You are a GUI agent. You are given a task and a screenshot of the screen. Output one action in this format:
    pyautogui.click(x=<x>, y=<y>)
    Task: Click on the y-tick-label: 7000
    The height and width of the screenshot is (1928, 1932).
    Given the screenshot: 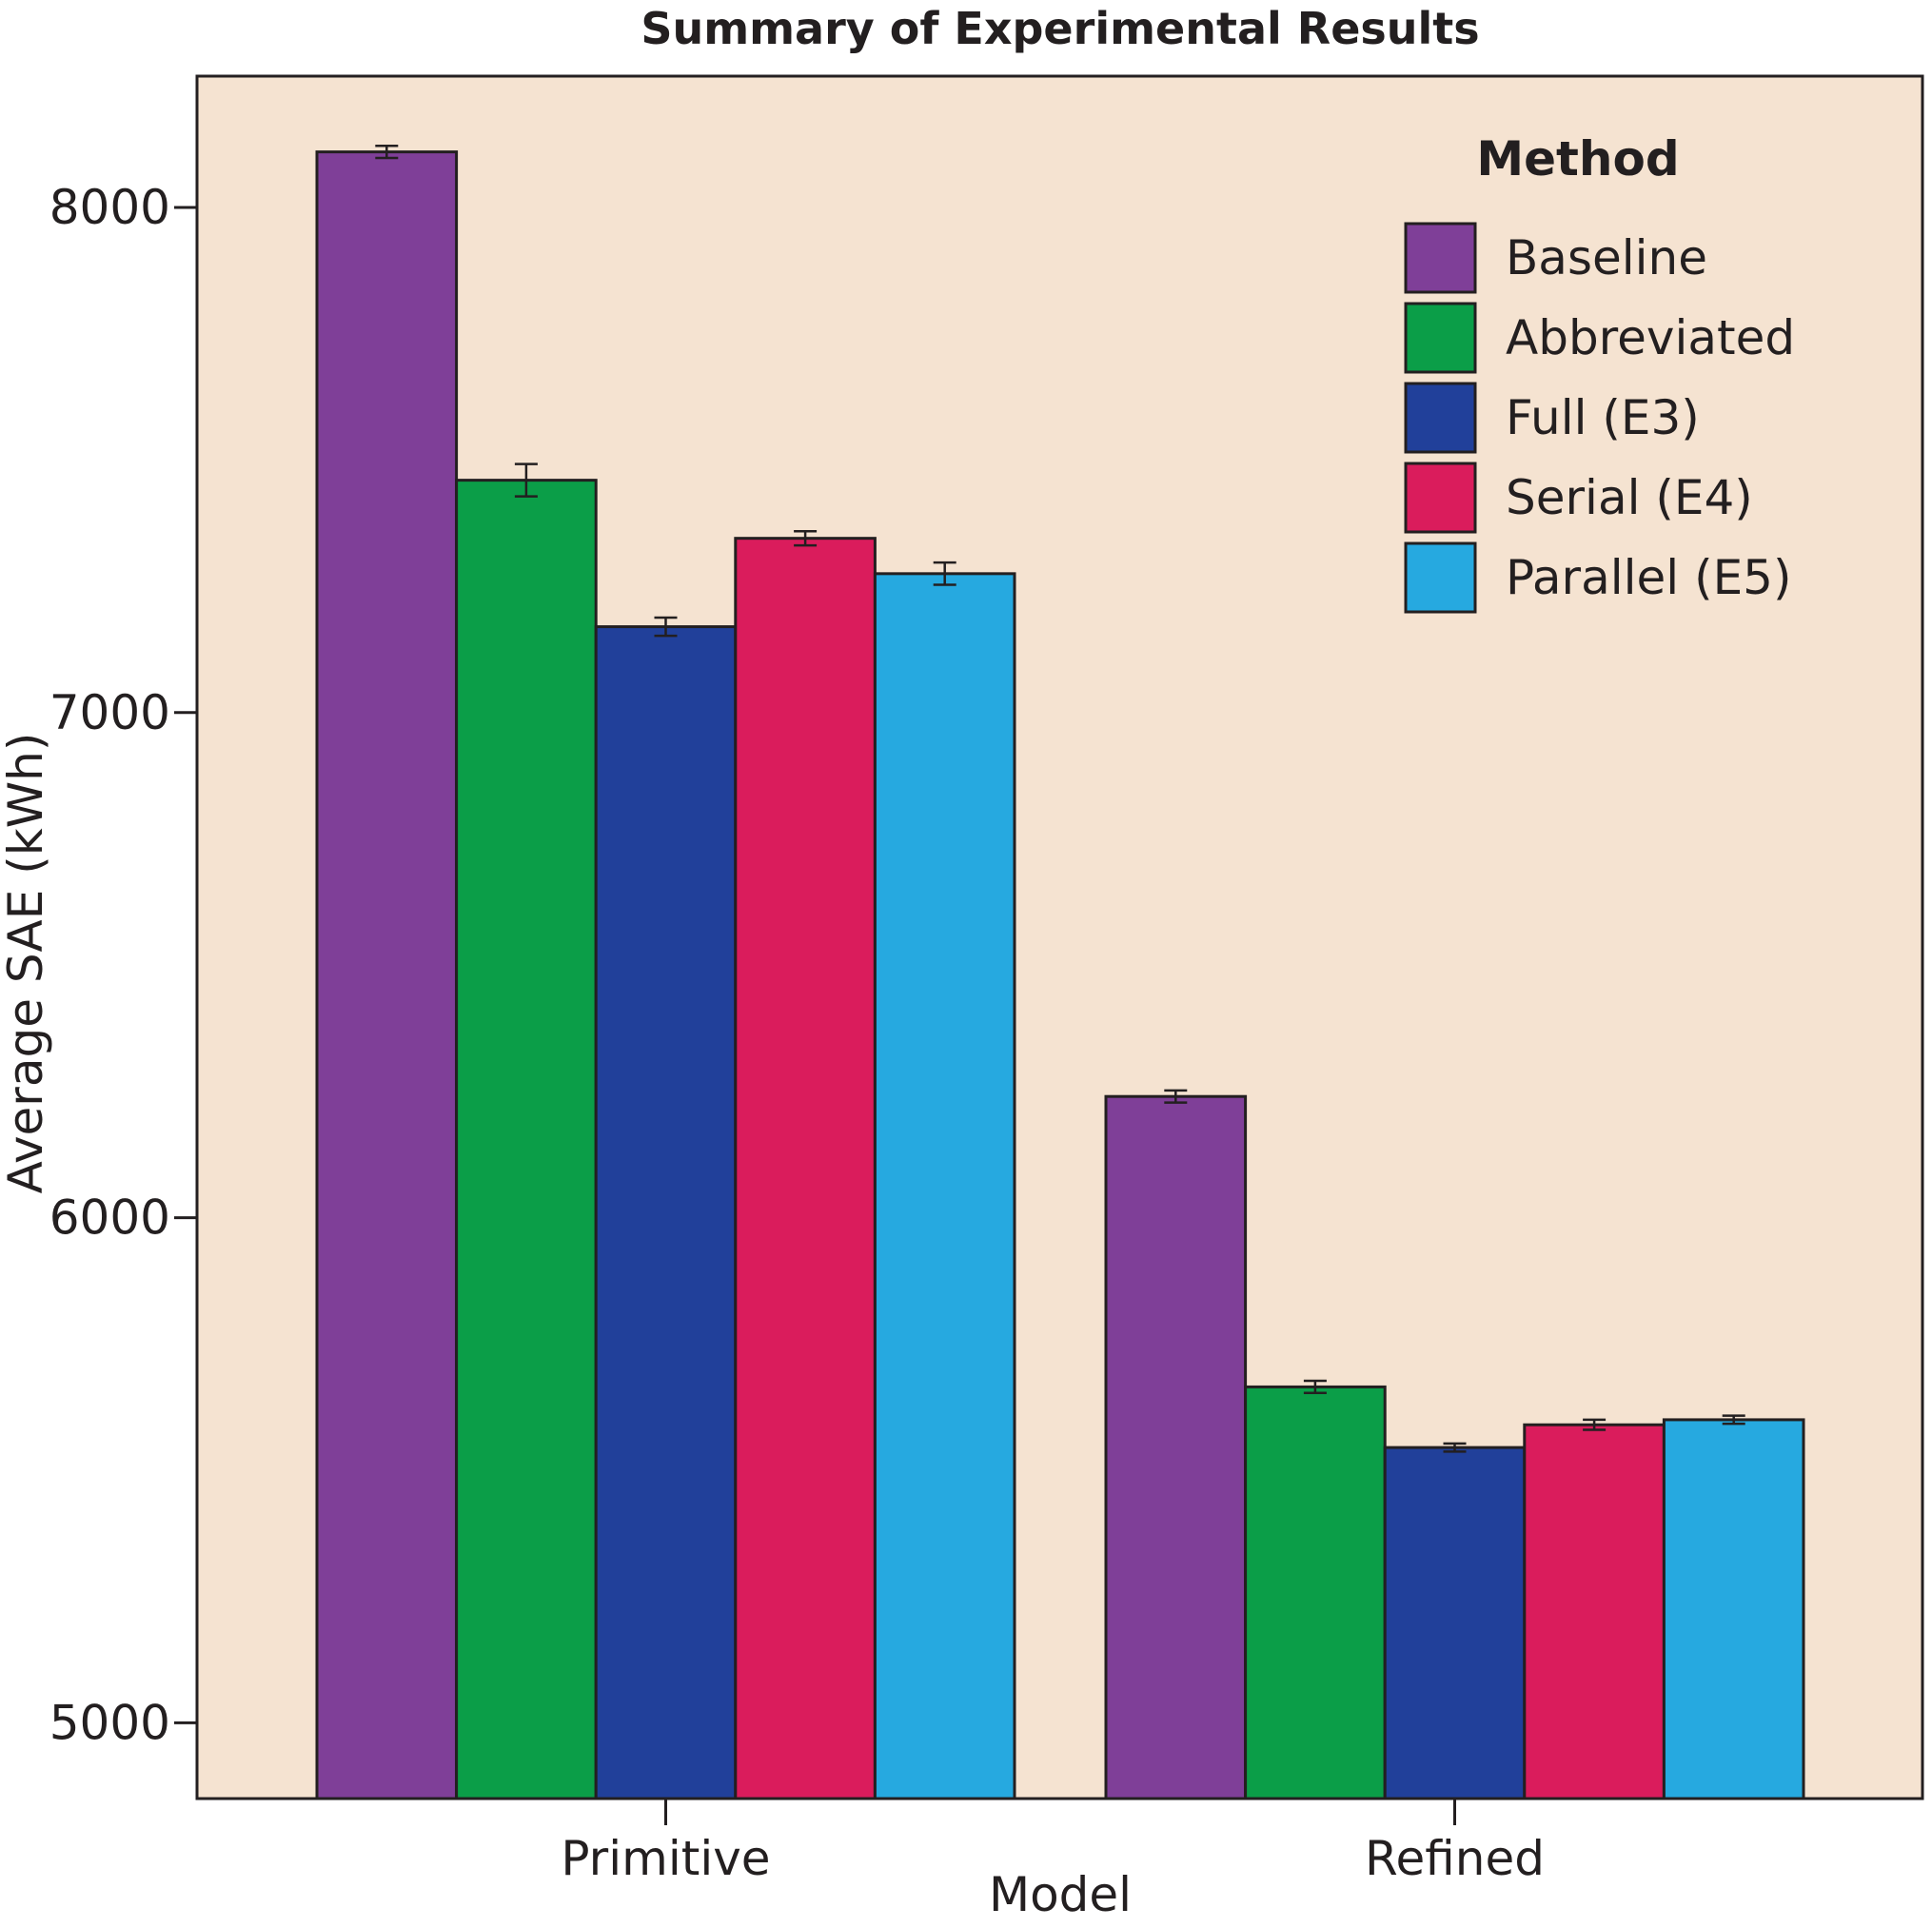 What is the action you would take?
    pyautogui.click(x=109, y=713)
    